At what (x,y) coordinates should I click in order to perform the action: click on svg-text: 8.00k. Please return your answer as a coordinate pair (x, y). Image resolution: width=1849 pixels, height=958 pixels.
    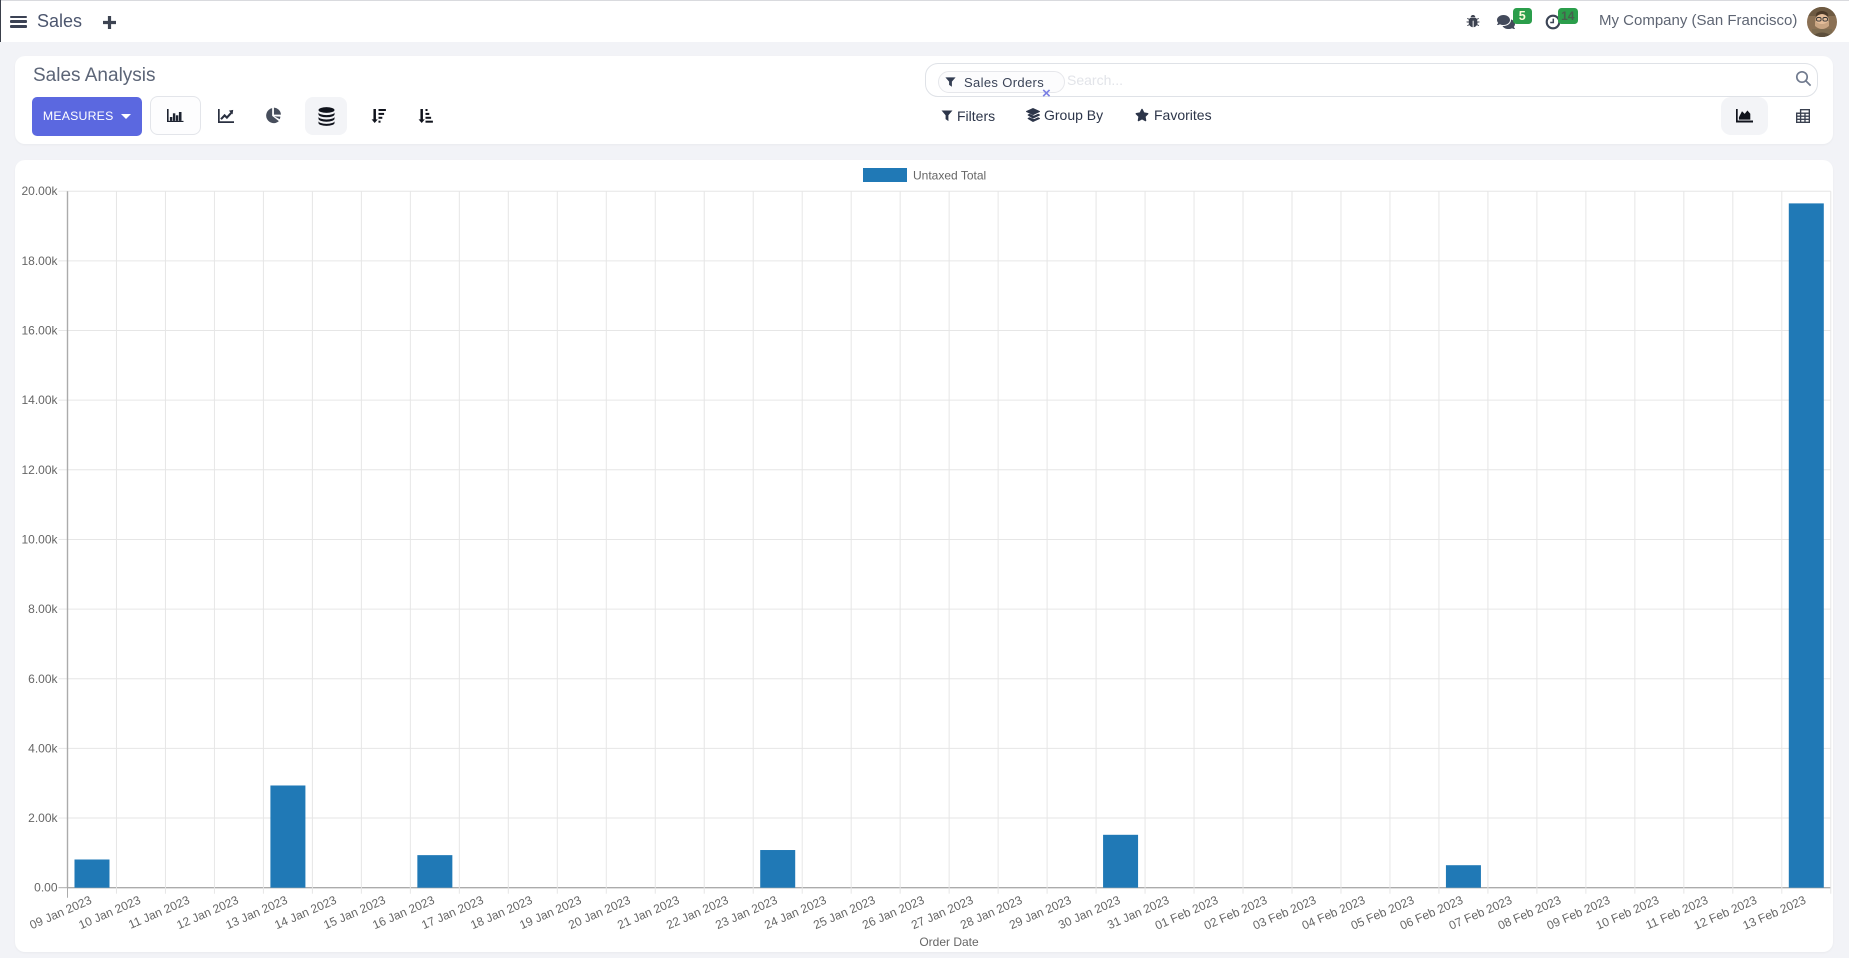
    Looking at the image, I should click on (43, 609).